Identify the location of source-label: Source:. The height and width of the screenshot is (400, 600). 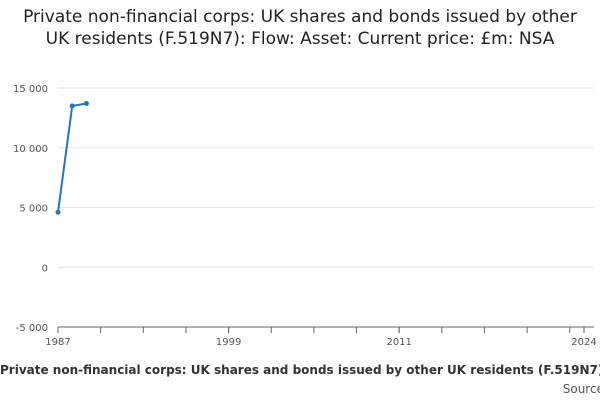
(581, 389).